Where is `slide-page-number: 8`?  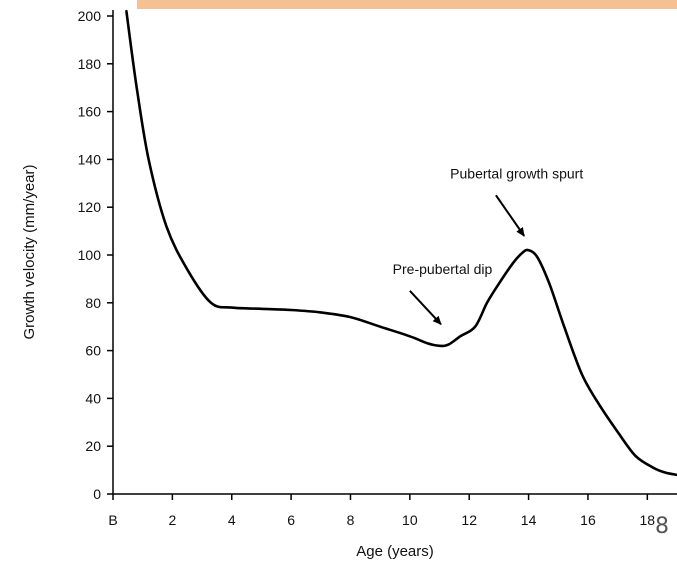
slide-page-number: 8 is located at coordinates (662, 526).